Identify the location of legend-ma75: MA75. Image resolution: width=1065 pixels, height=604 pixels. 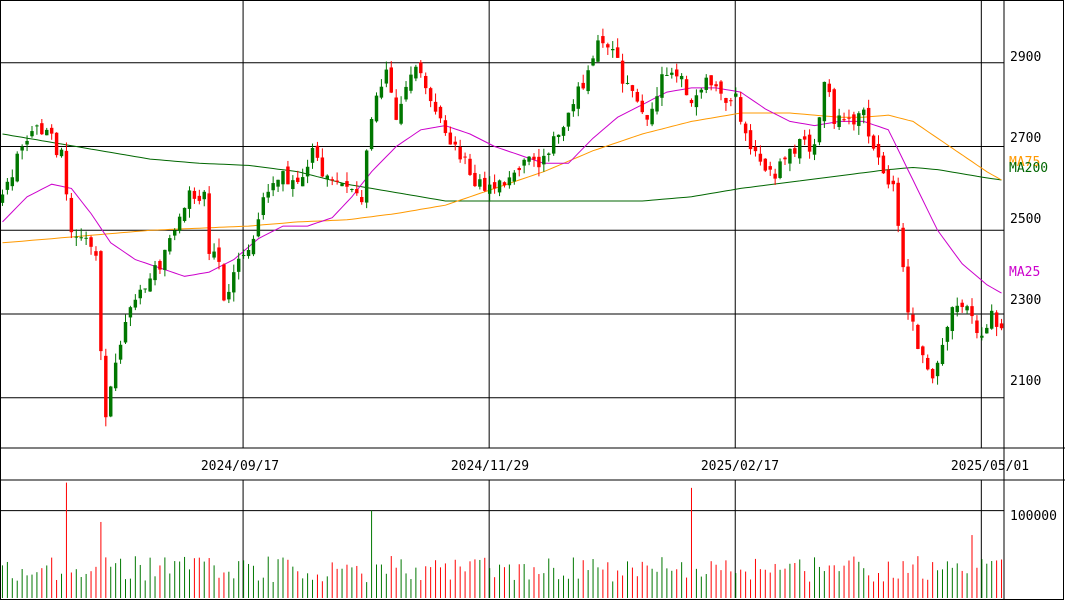
(1024, 162).